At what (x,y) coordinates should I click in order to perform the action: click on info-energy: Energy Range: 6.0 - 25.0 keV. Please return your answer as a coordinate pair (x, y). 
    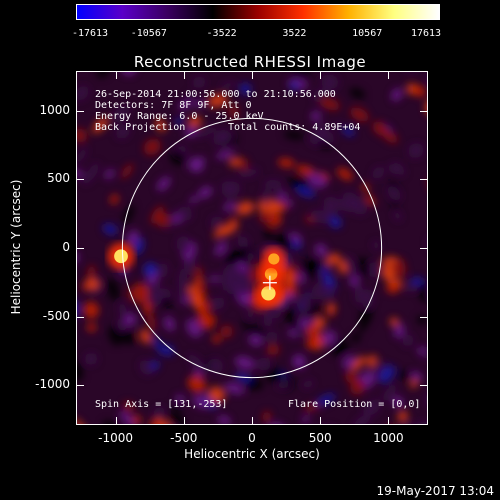
    Looking at the image, I should click on (179, 116).